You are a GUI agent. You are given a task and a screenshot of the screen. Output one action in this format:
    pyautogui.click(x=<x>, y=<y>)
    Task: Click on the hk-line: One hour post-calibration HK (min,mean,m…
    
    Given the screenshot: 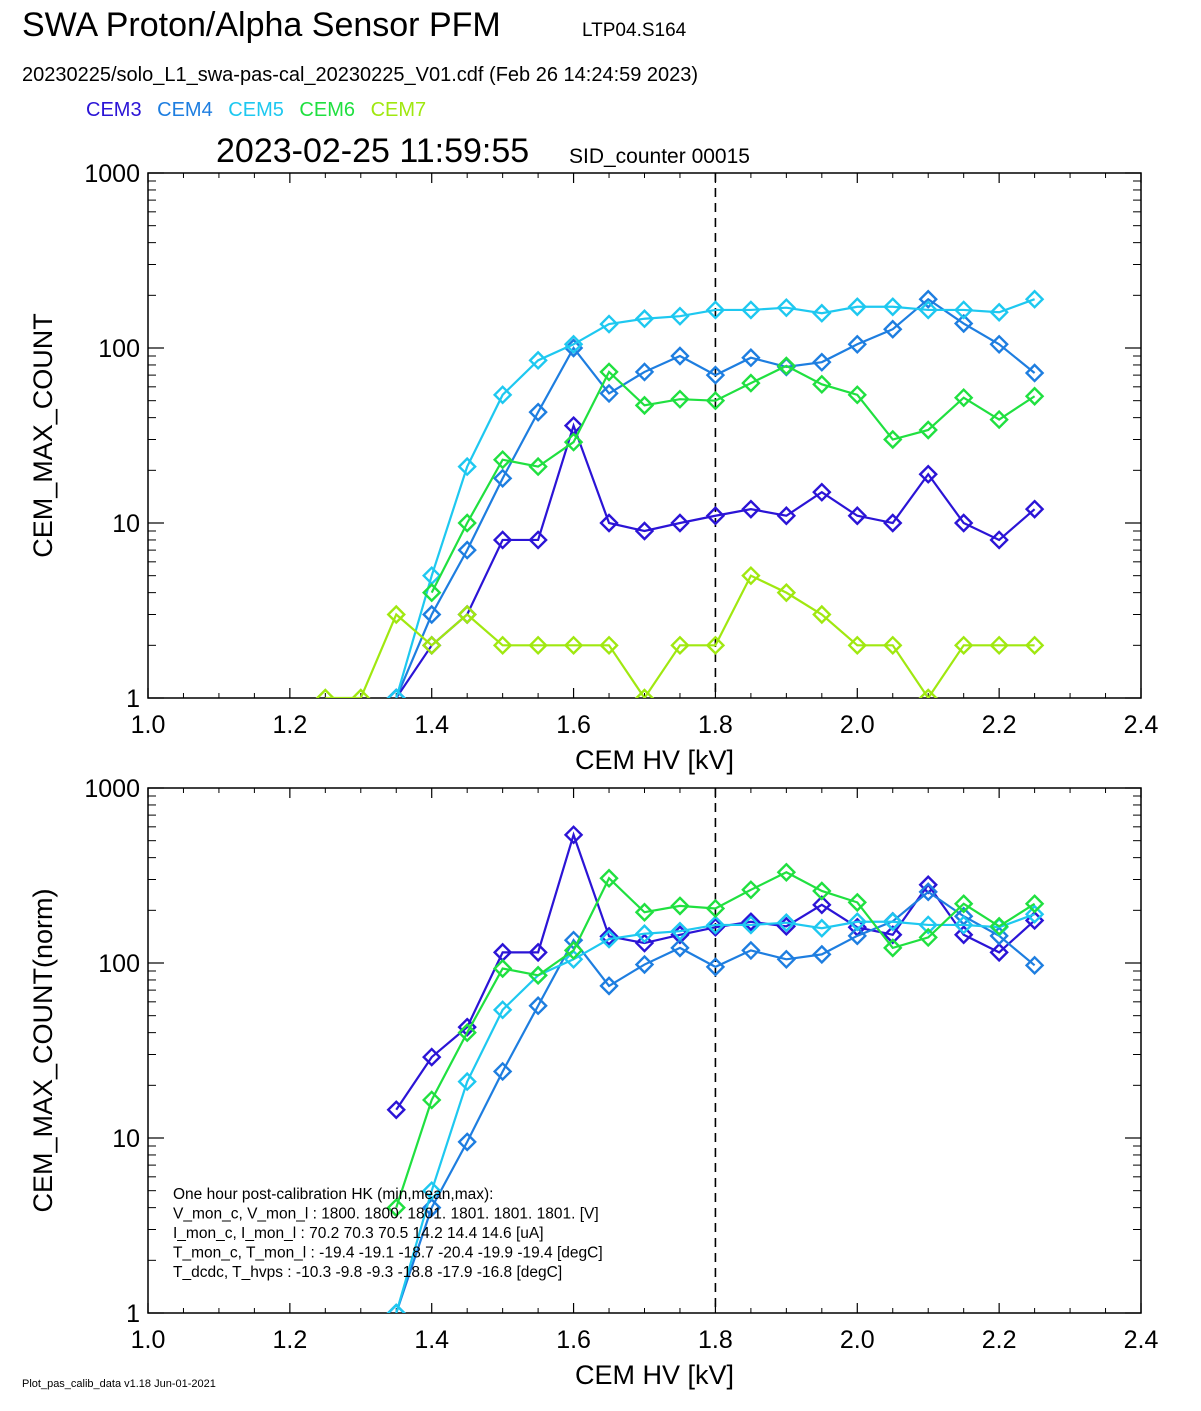 What is the action you would take?
    pyautogui.click(x=333, y=1194)
    